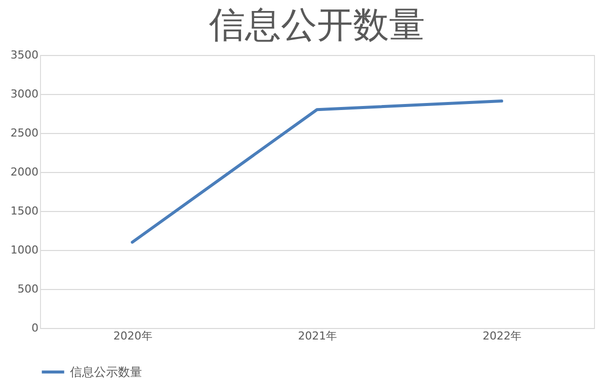  I want to click on y-tick-label: 500, so click(28, 289).